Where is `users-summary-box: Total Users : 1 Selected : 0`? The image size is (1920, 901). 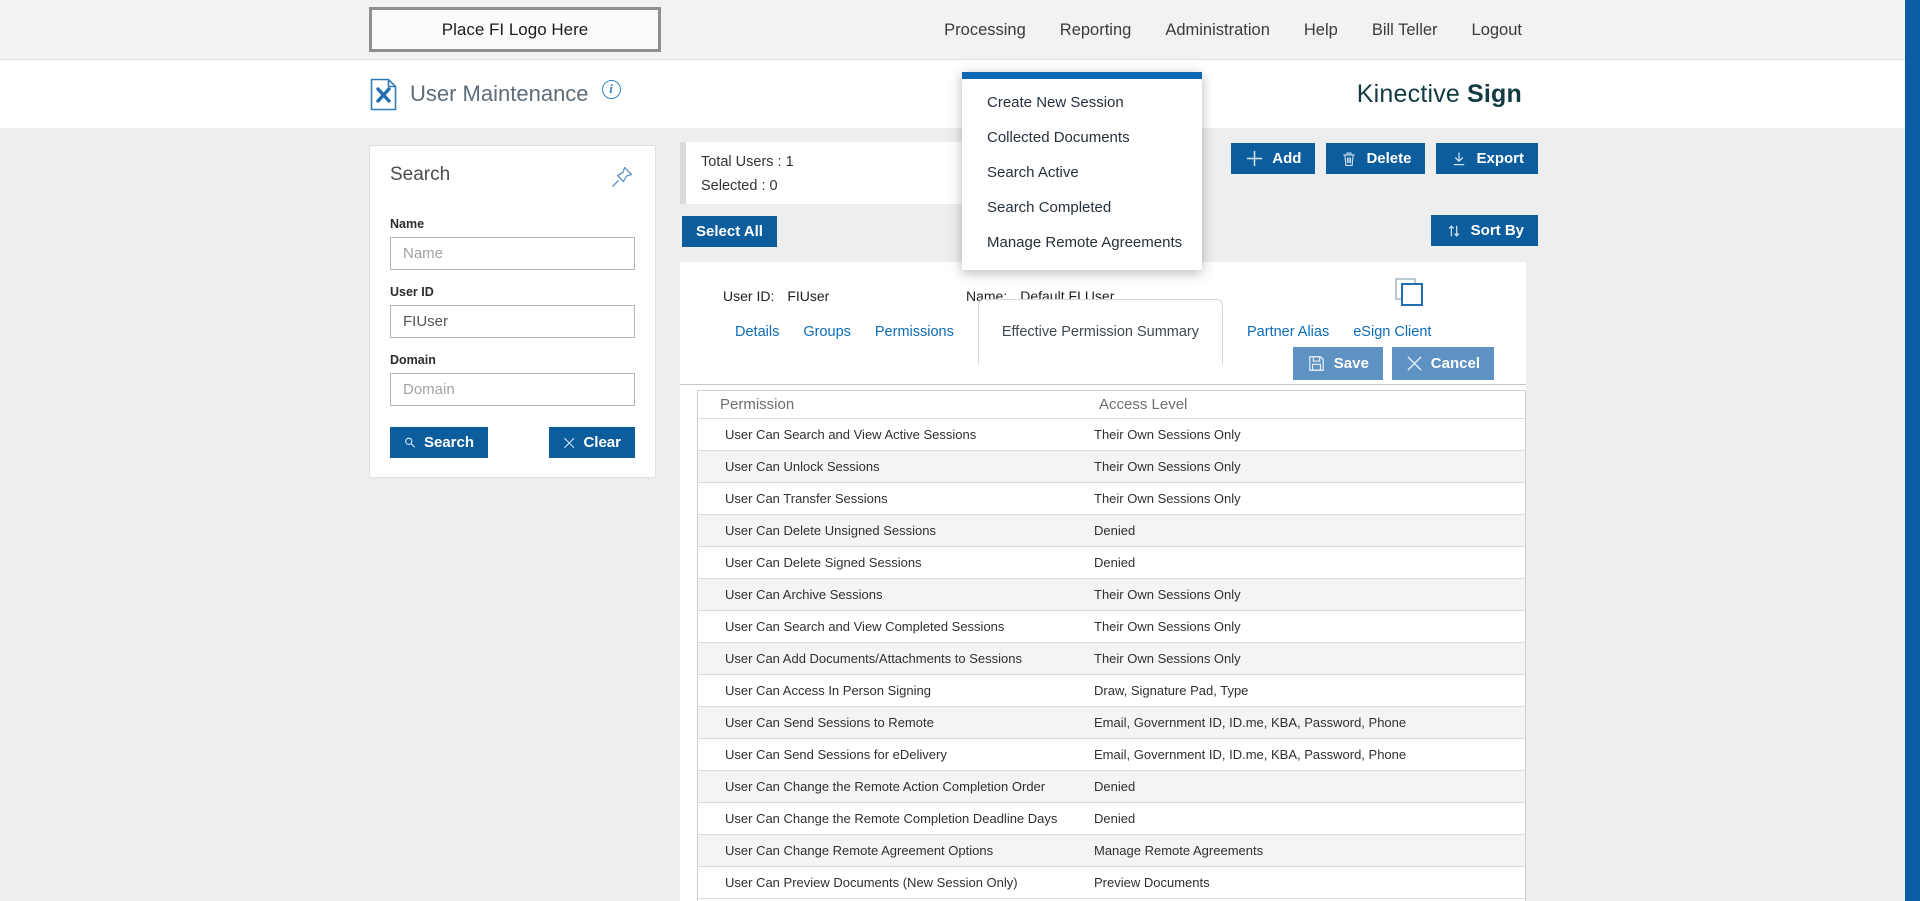 users-summary-box: Total Users : 1 Selected : 0 is located at coordinates (821, 173).